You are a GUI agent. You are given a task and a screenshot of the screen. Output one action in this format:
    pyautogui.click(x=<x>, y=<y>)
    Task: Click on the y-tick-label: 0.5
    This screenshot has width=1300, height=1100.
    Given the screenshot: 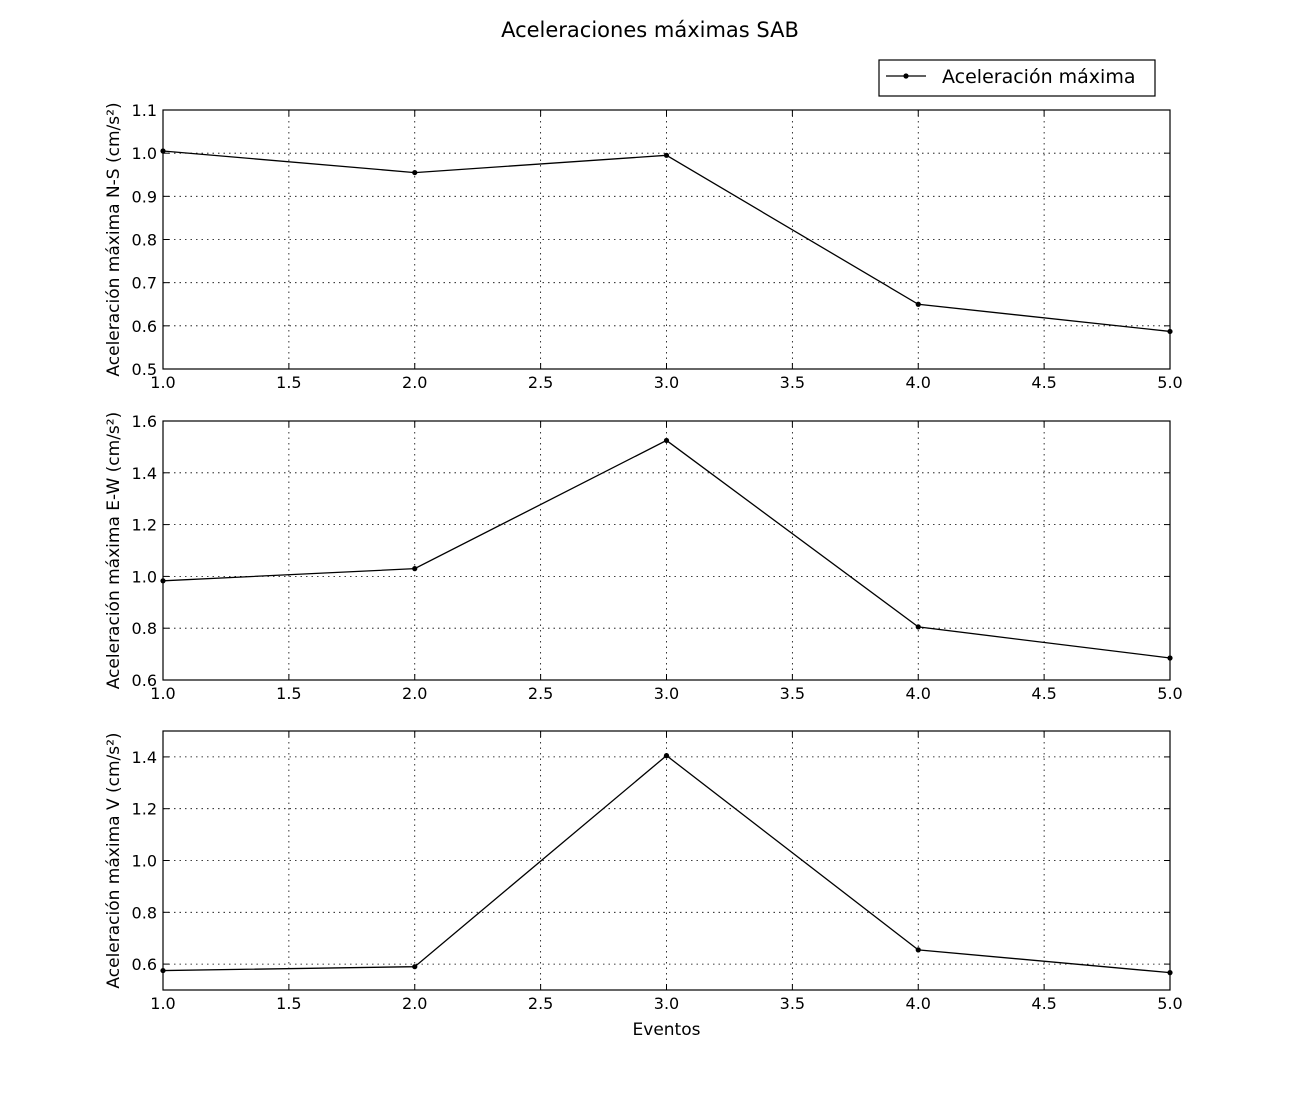 What is the action you would take?
    pyautogui.click(x=144, y=369)
    